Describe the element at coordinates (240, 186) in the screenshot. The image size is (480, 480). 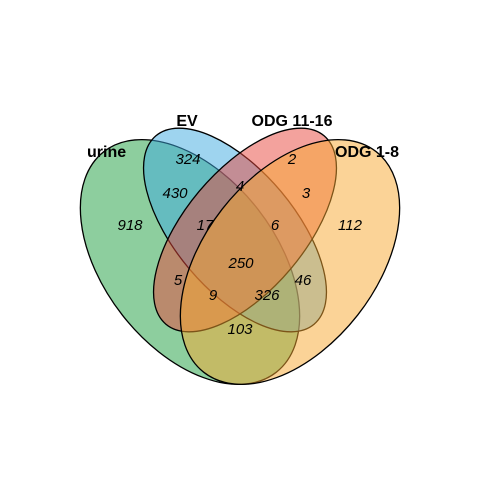
I see `count-ev-odg-11-16: 4` at that location.